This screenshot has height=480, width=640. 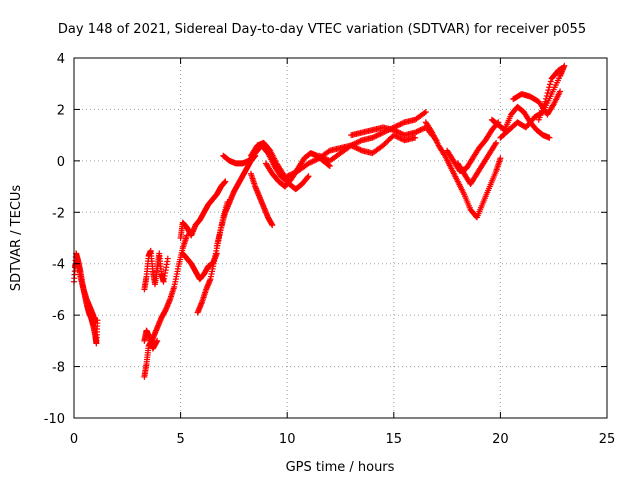 I want to click on y-tick-label: 2, so click(x=61, y=110).